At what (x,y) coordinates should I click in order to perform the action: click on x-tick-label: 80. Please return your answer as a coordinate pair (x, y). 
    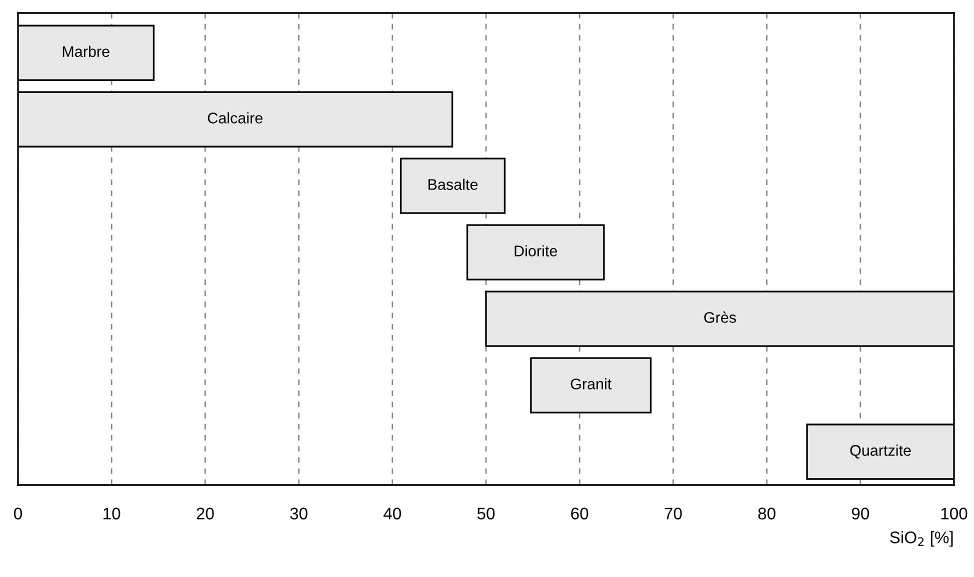
    Looking at the image, I should click on (767, 514).